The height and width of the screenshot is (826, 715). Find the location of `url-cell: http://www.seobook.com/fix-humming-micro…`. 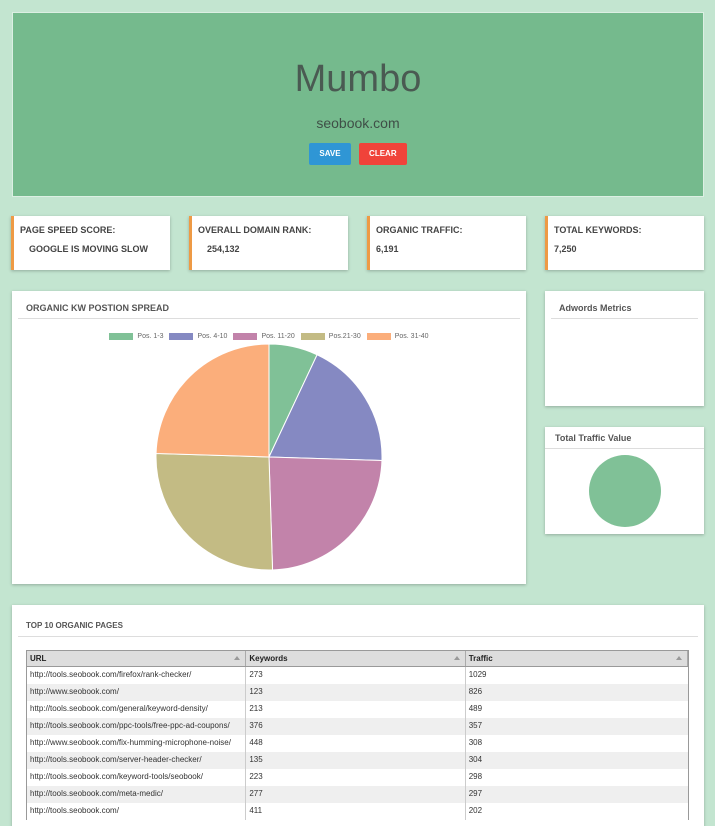

url-cell: http://www.seobook.com/fix-humming-micro… is located at coordinates (137, 743).